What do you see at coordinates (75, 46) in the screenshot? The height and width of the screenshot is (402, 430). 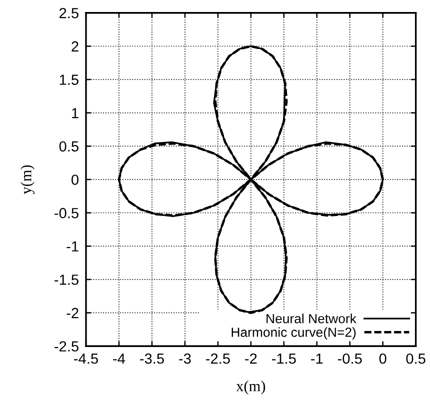 I see `y-tick-label: 2` at bounding box center [75, 46].